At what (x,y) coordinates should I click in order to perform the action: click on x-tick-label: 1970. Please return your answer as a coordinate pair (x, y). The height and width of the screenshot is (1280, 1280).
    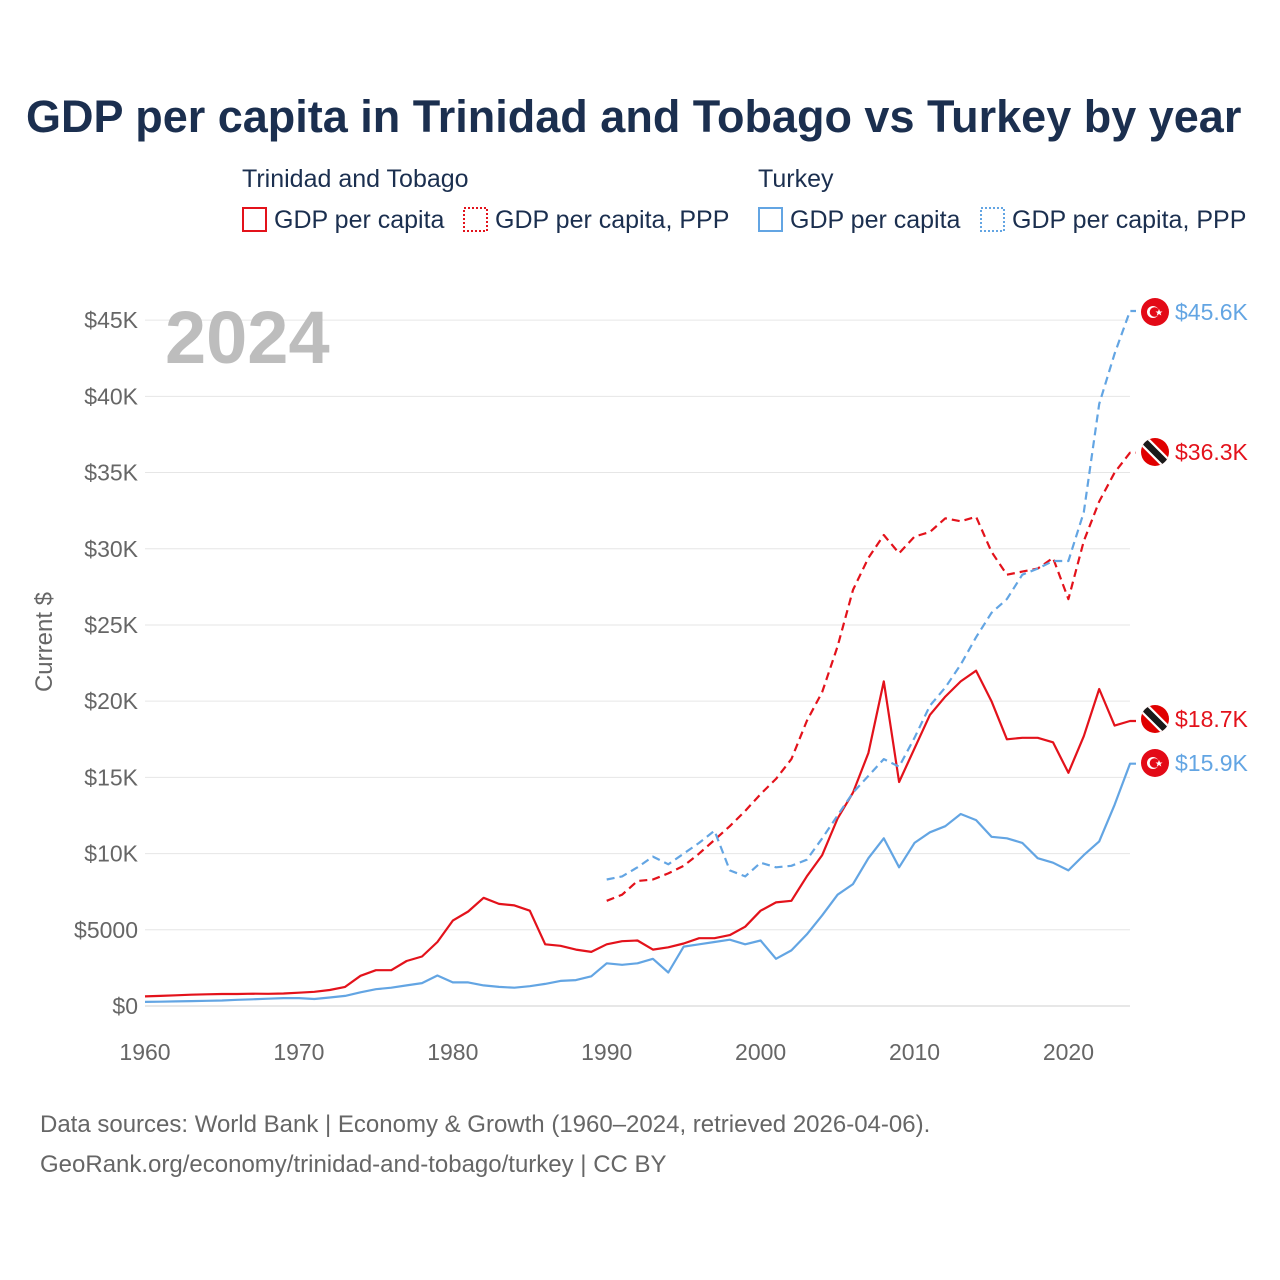
    Looking at the image, I should click on (298, 1052).